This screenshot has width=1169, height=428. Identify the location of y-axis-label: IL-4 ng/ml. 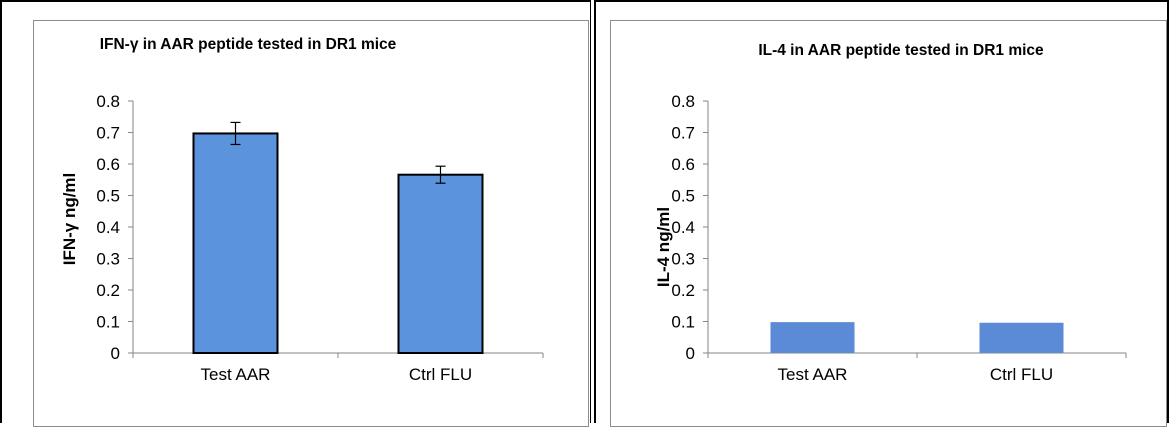
(663, 247).